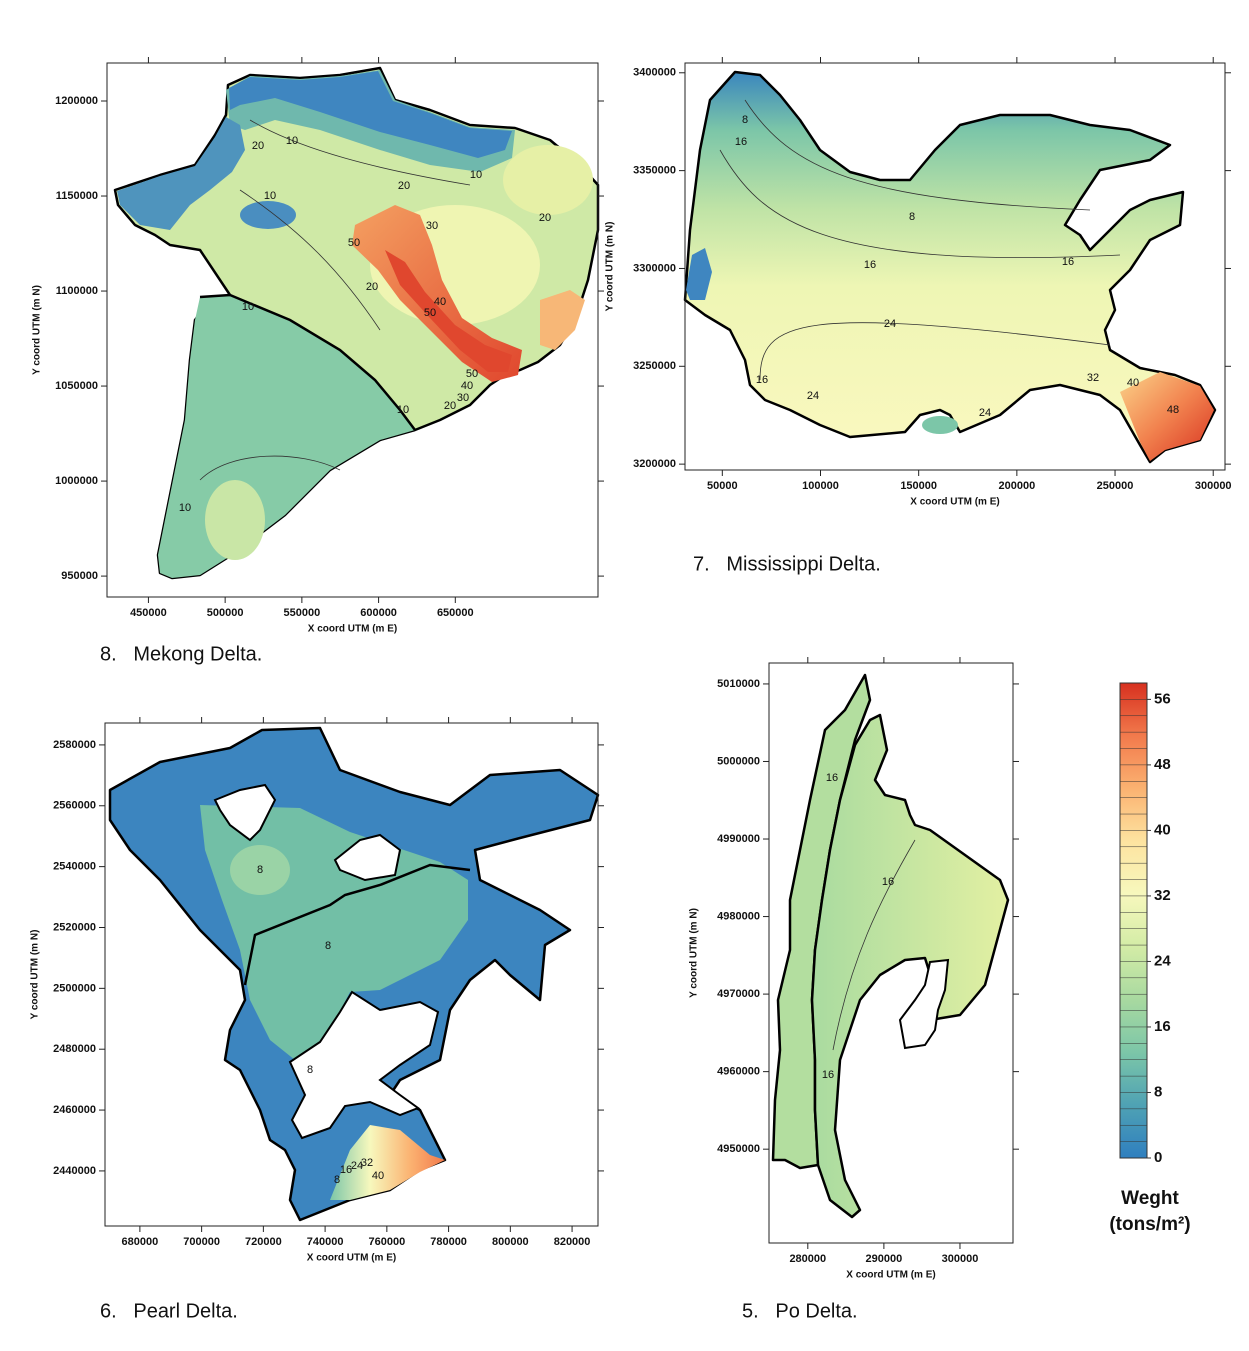  What do you see at coordinates (510, 1242) in the screenshot?
I see `x-tick-label: 800000` at bounding box center [510, 1242].